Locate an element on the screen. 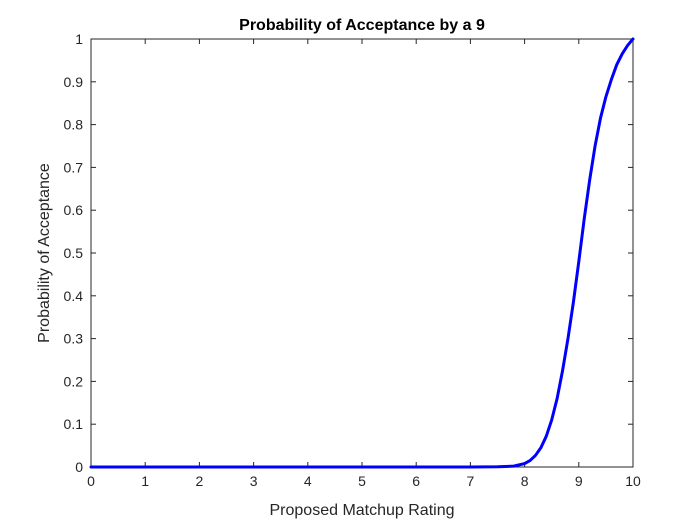 The height and width of the screenshot is (525, 700). y-tick-label: 0.6 is located at coordinates (74, 210).